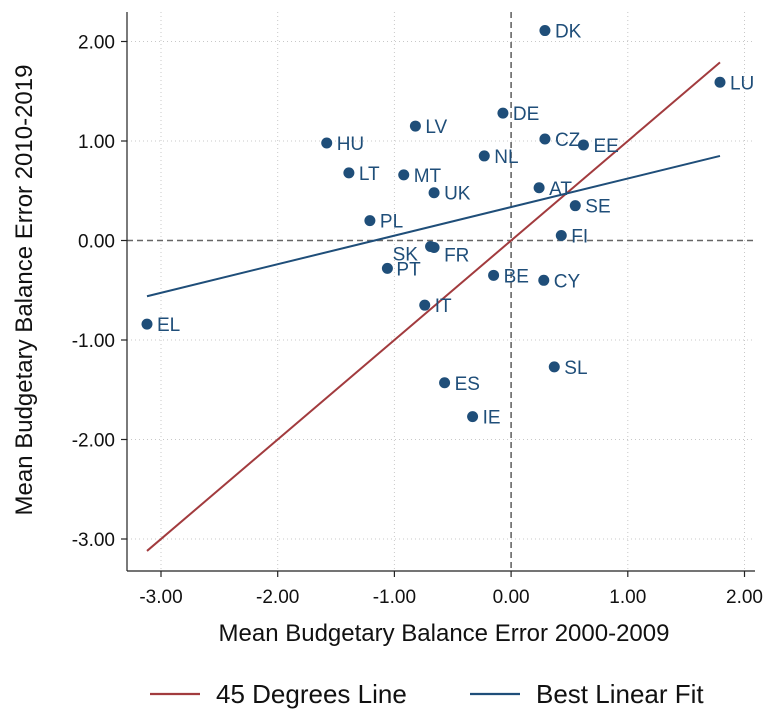 This screenshot has width=765, height=709. I want to click on data-label-fr: FR, so click(456, 255).